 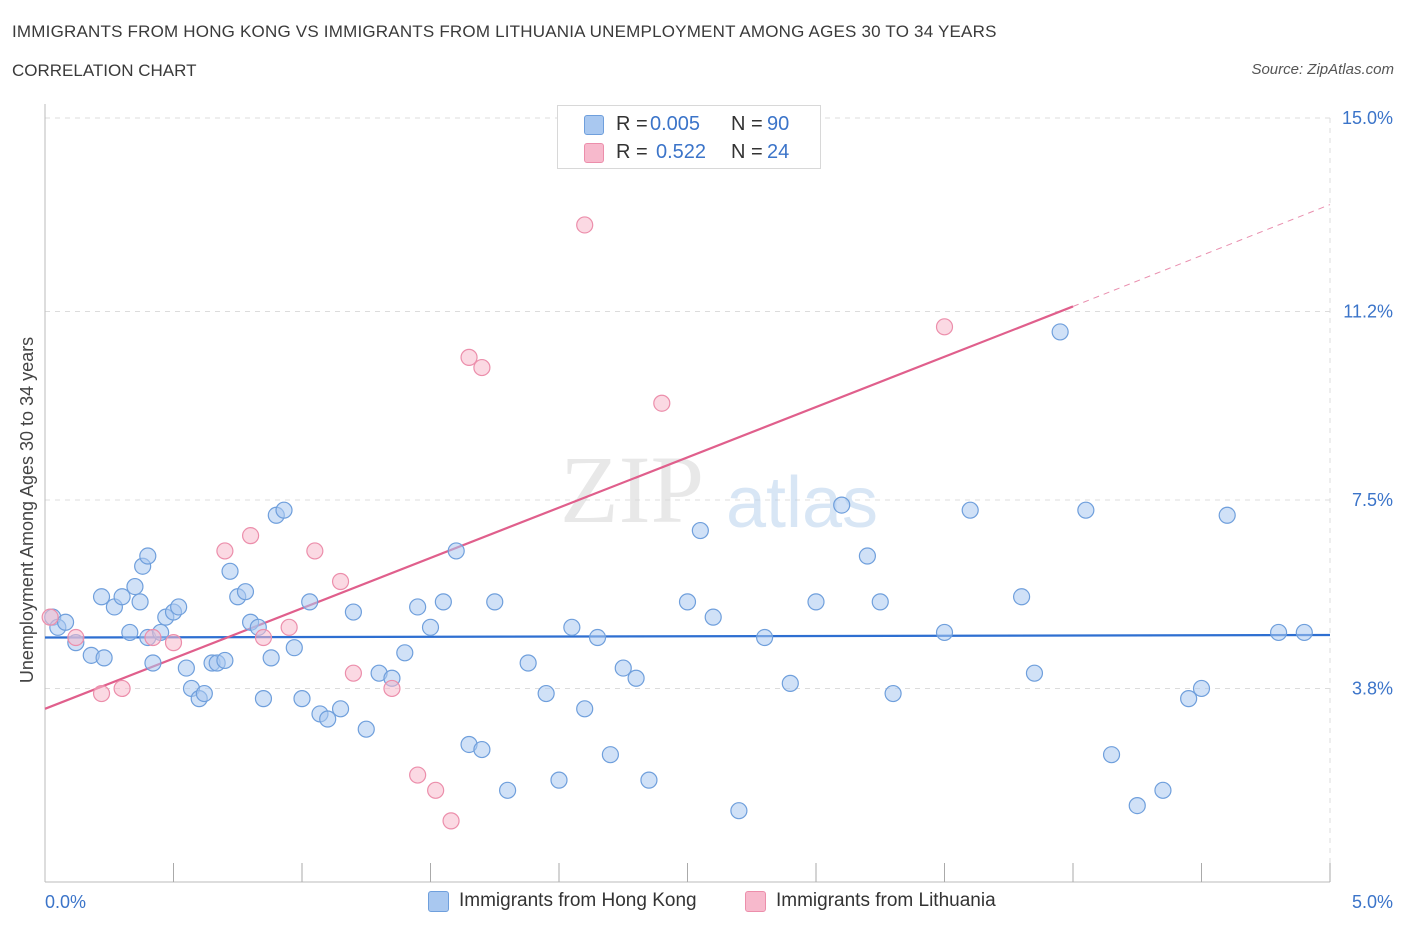 What do you see at coordinates (578, 900) in the screenshot?
I see `legend-label-hongkong: Immigrants from Hong Kong` at bounding box center [578, 900].